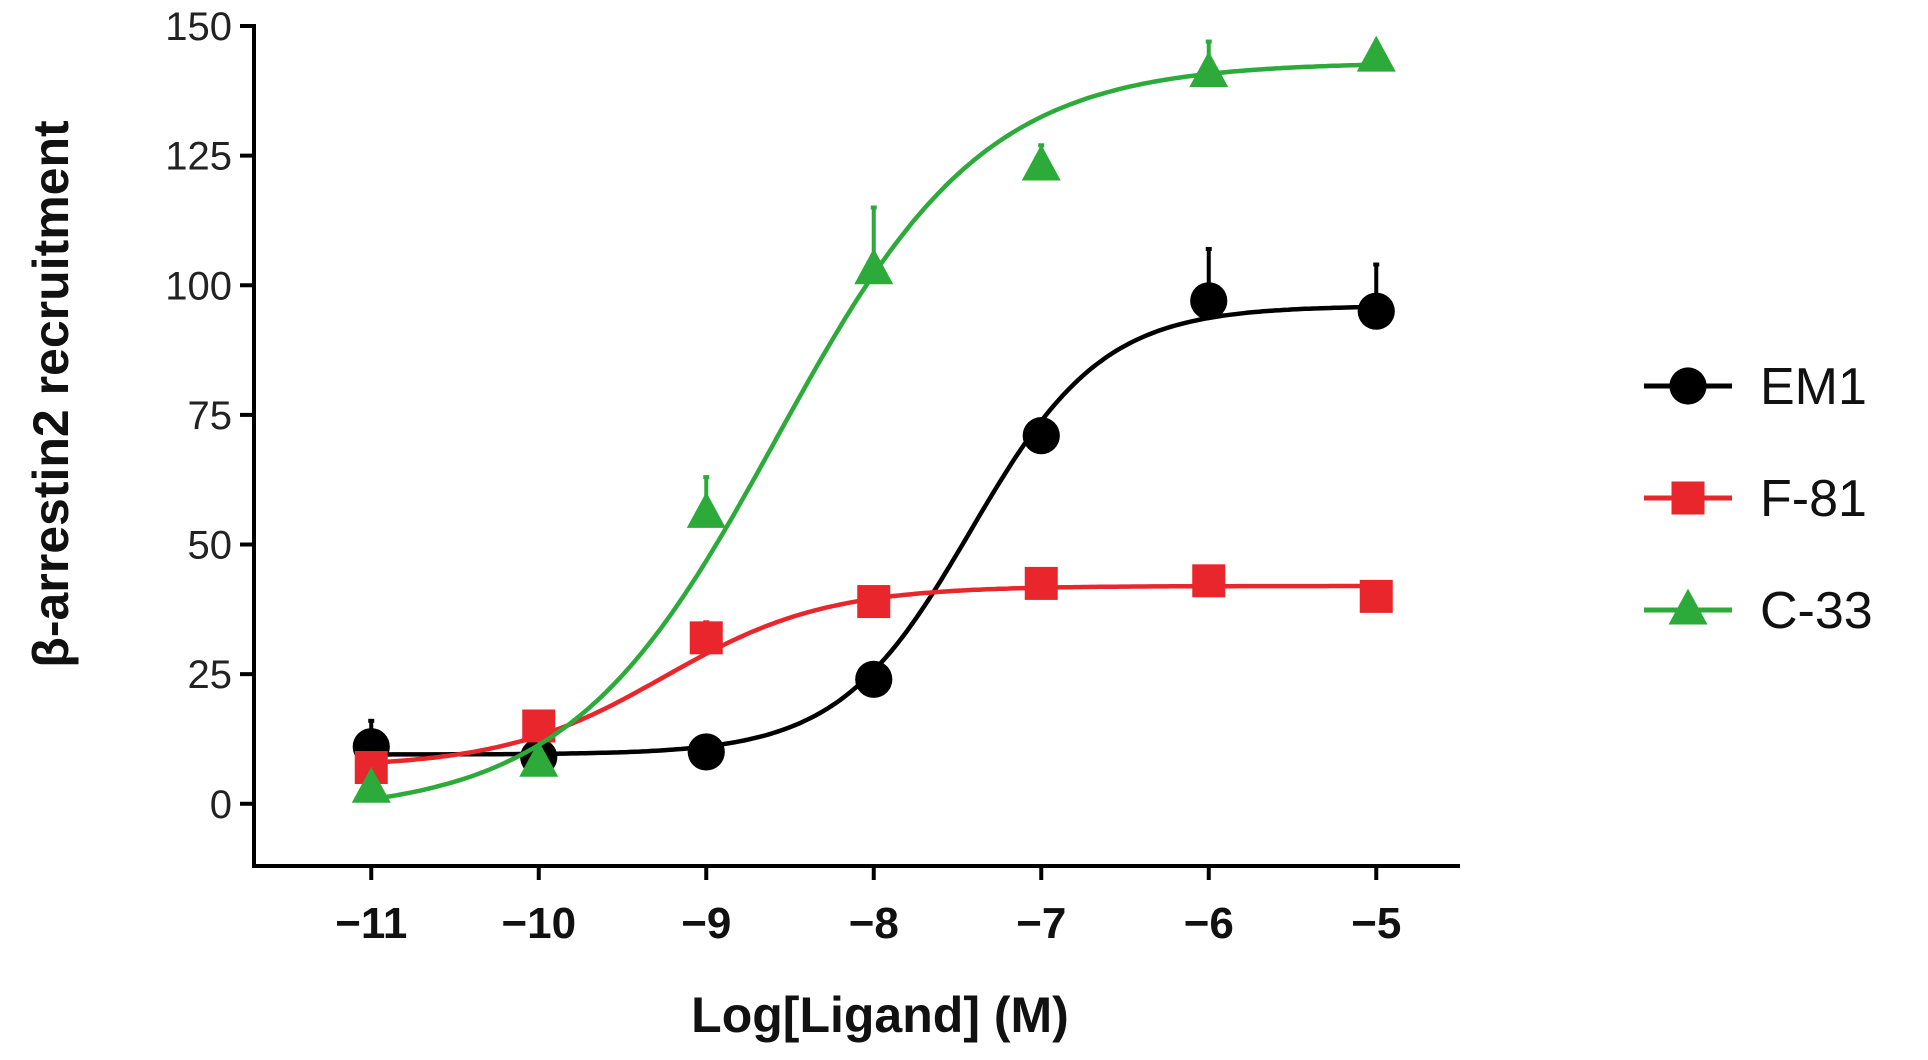 The height and width of the screenshot is (1060, 1928). I want to click on legend: EM1 F-81 C-33, so click(1758, 499).